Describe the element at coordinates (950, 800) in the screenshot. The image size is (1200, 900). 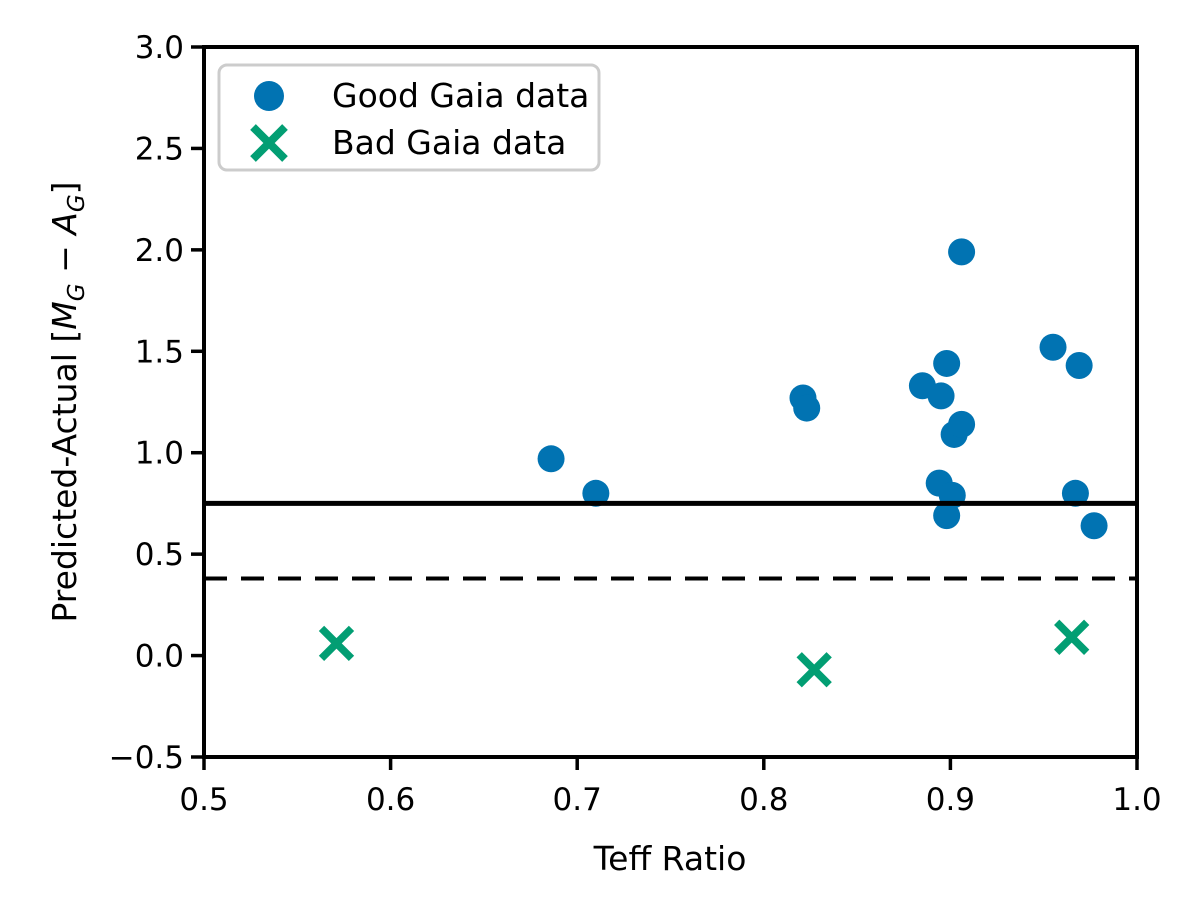
I see `x-tick-label: 0.9` at that location.